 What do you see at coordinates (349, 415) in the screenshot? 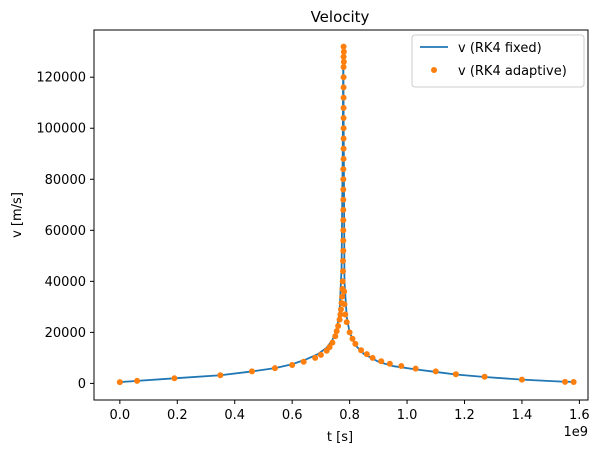
I see `x-tick-label: 0.8` at bounding box center [349, 415].